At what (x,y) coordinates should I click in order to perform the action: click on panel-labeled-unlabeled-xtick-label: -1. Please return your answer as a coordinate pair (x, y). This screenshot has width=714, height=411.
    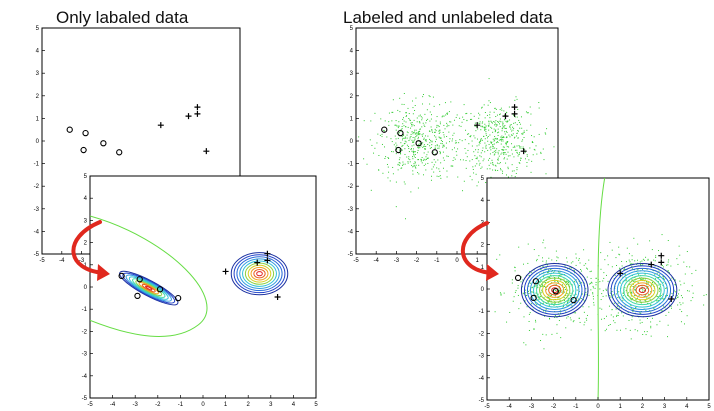
    Looking at the image, I should click on (437, 261).